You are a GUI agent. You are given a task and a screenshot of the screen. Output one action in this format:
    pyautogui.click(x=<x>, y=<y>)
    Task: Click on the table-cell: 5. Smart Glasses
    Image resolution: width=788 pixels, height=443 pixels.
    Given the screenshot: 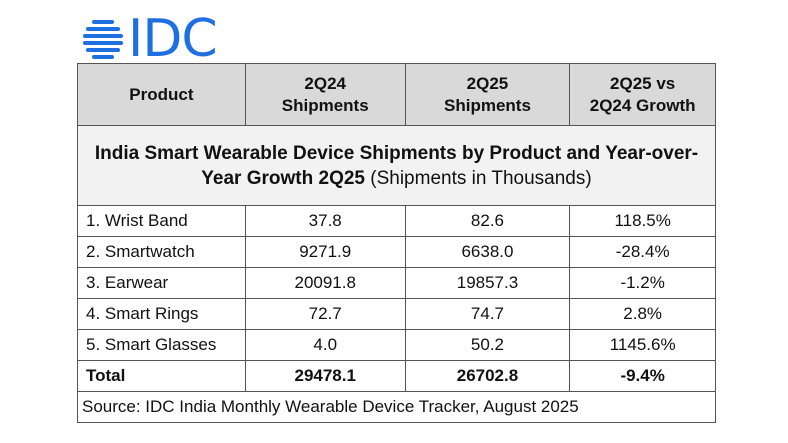 What is the action you would take?
    pyautogui.click(x=161, y=345)
    